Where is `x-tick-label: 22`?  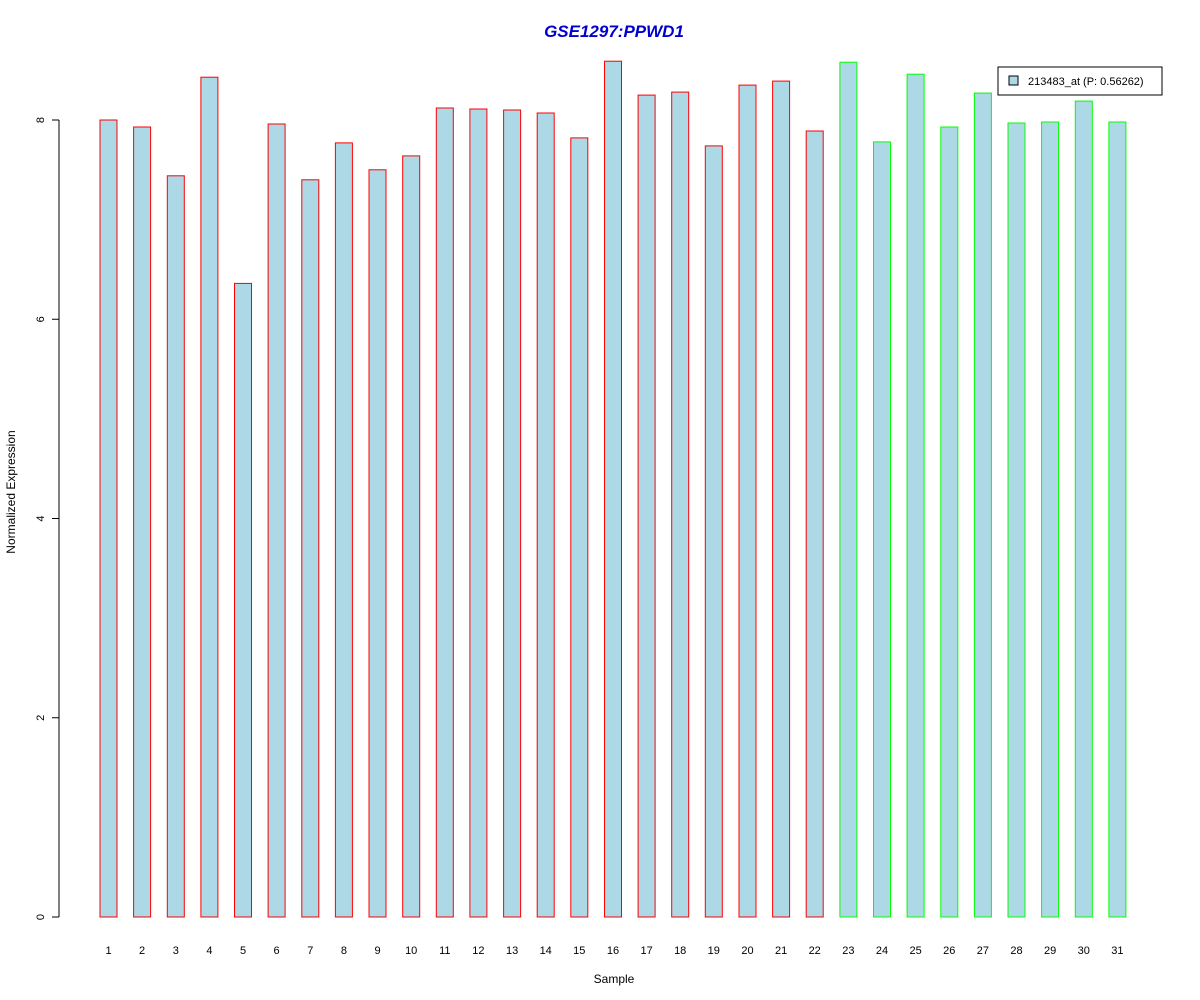
x-tick-label: 22 is located at coordinates (815, 951).